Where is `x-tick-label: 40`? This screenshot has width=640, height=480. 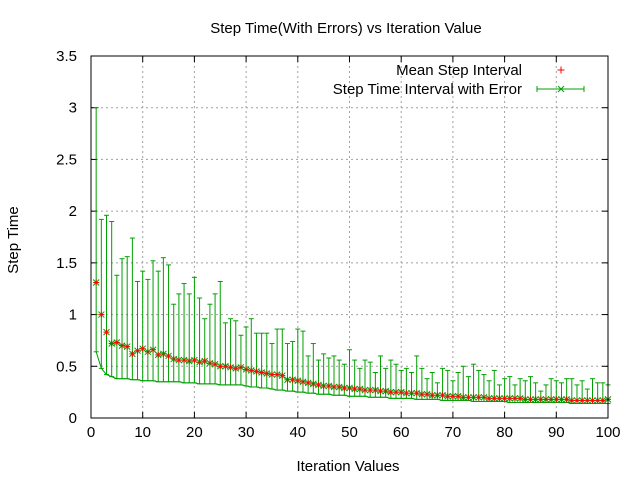 x-tick-label: 40 is located at coordinates (297, 432).